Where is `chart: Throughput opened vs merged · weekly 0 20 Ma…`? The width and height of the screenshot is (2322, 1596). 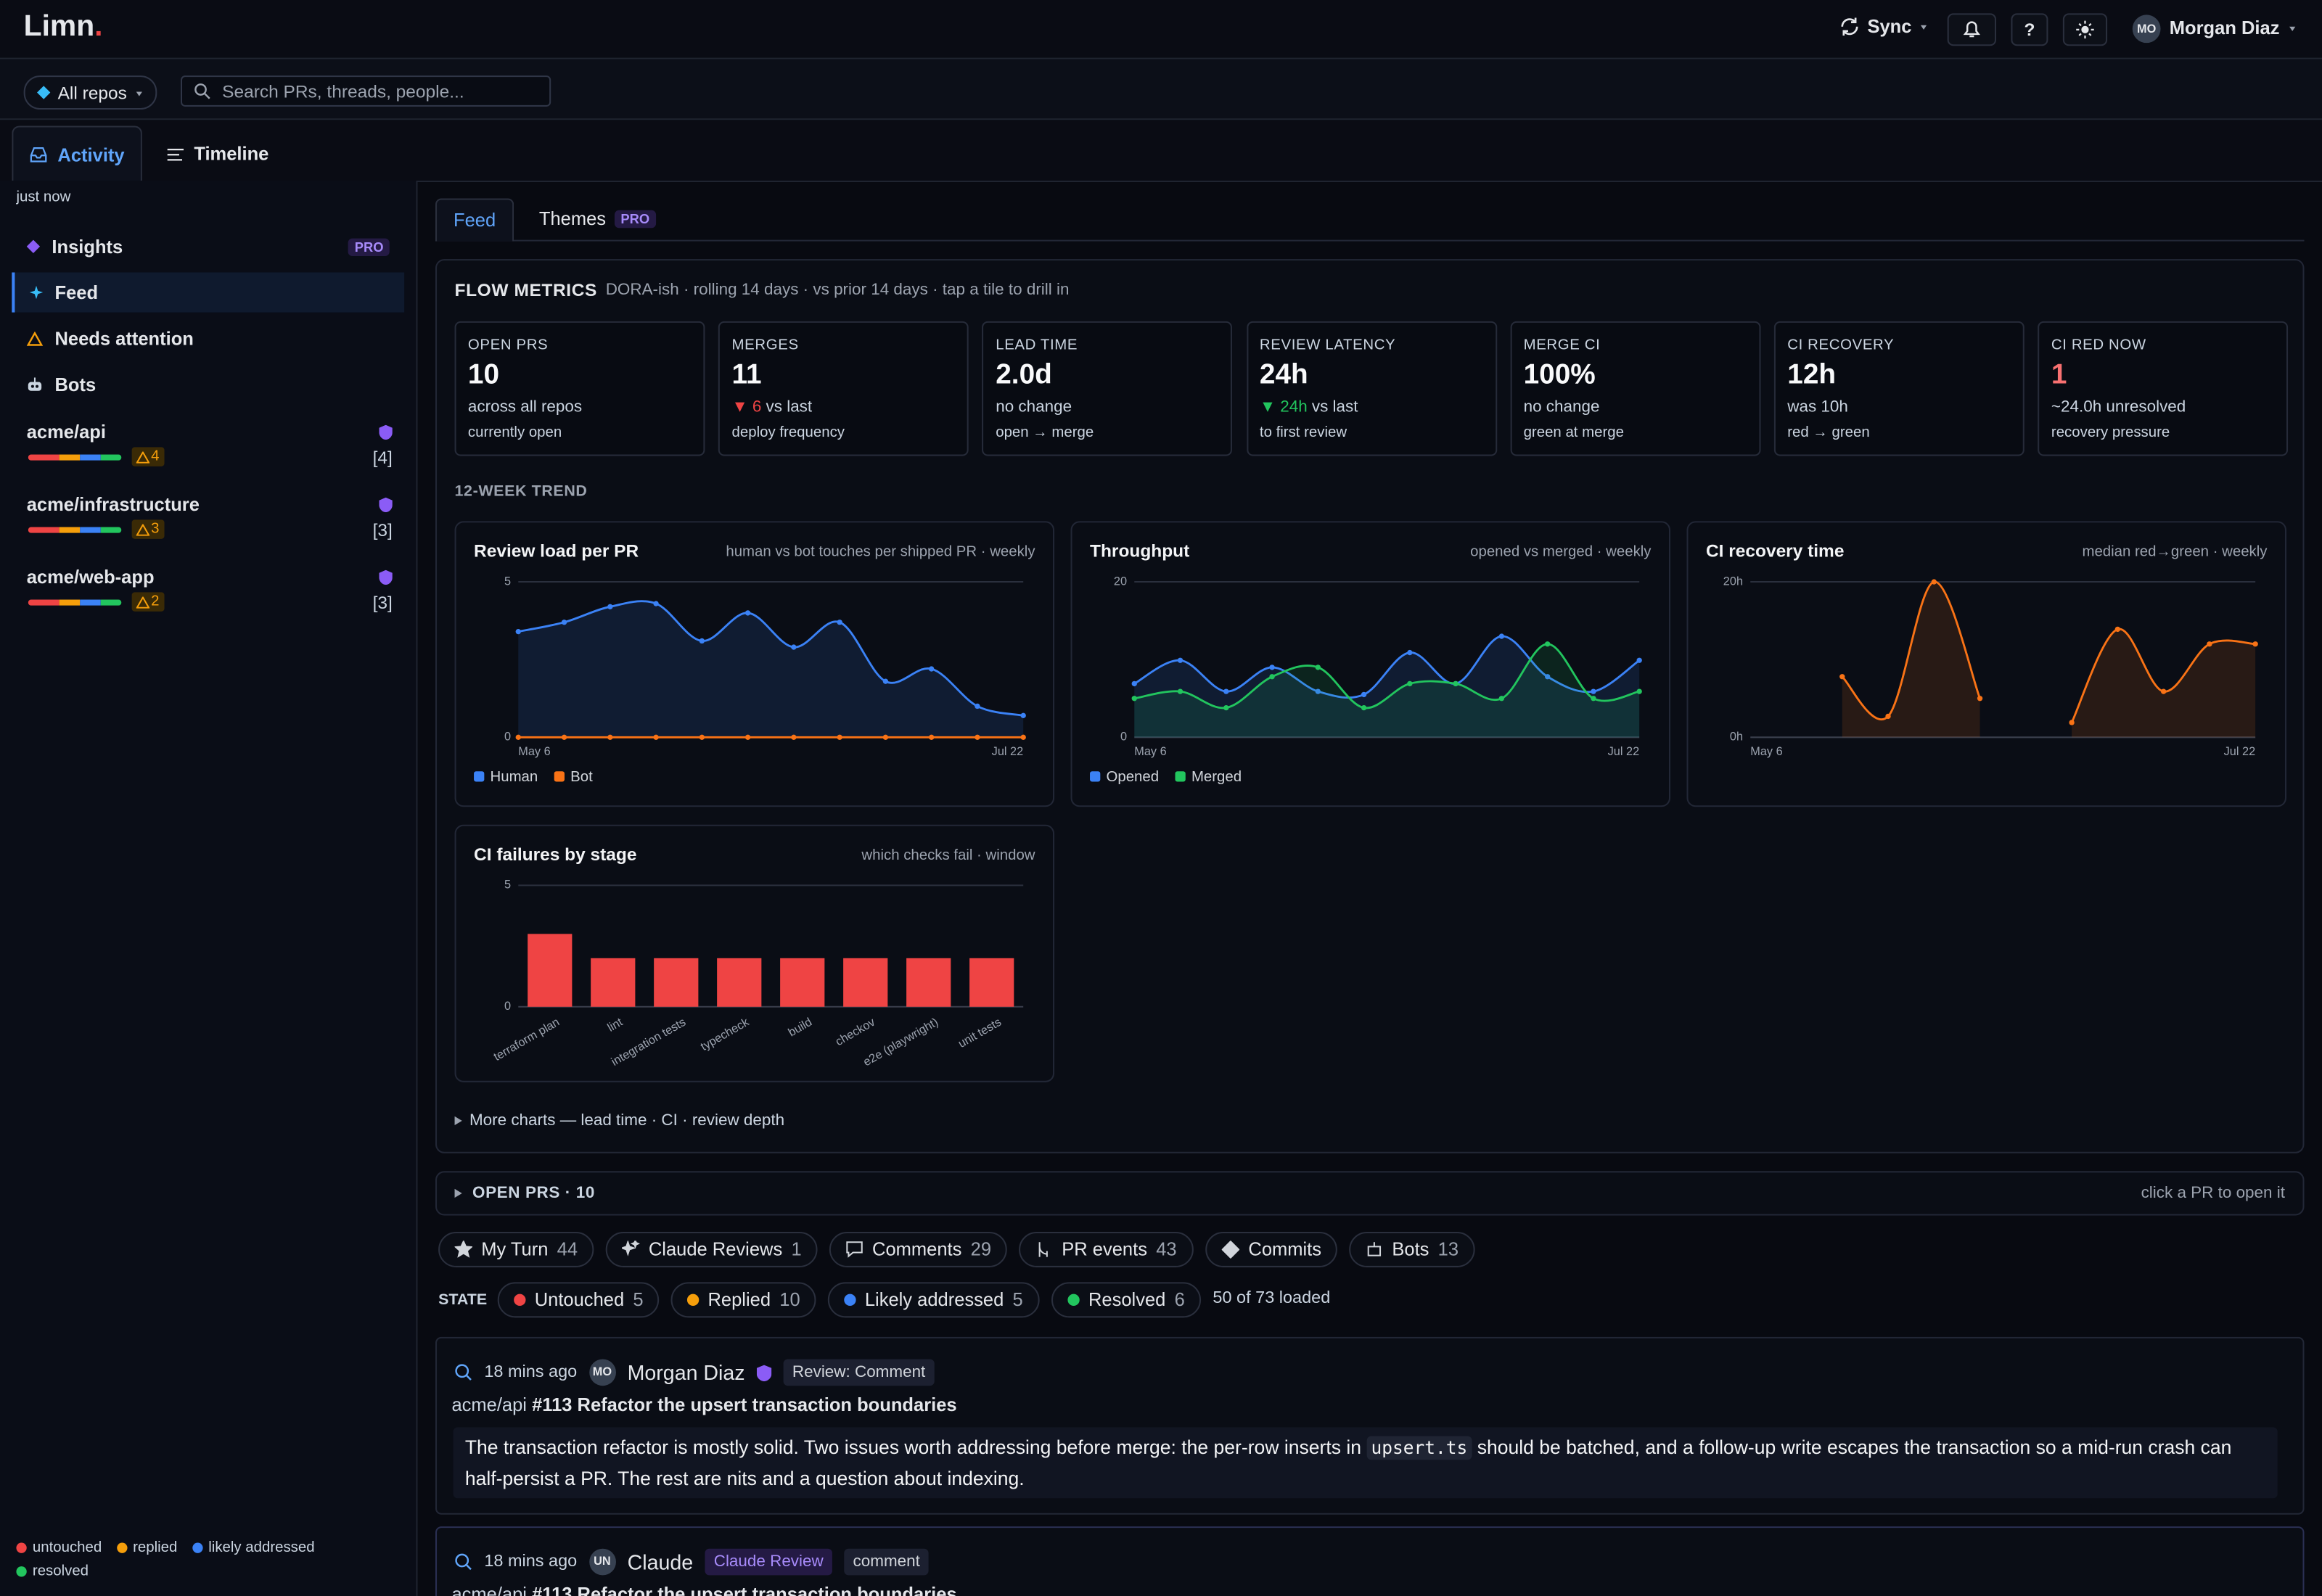
chart: Throughput opened vs merged · weekly 0 20 Ma… is located at coordinates (1371, 663).